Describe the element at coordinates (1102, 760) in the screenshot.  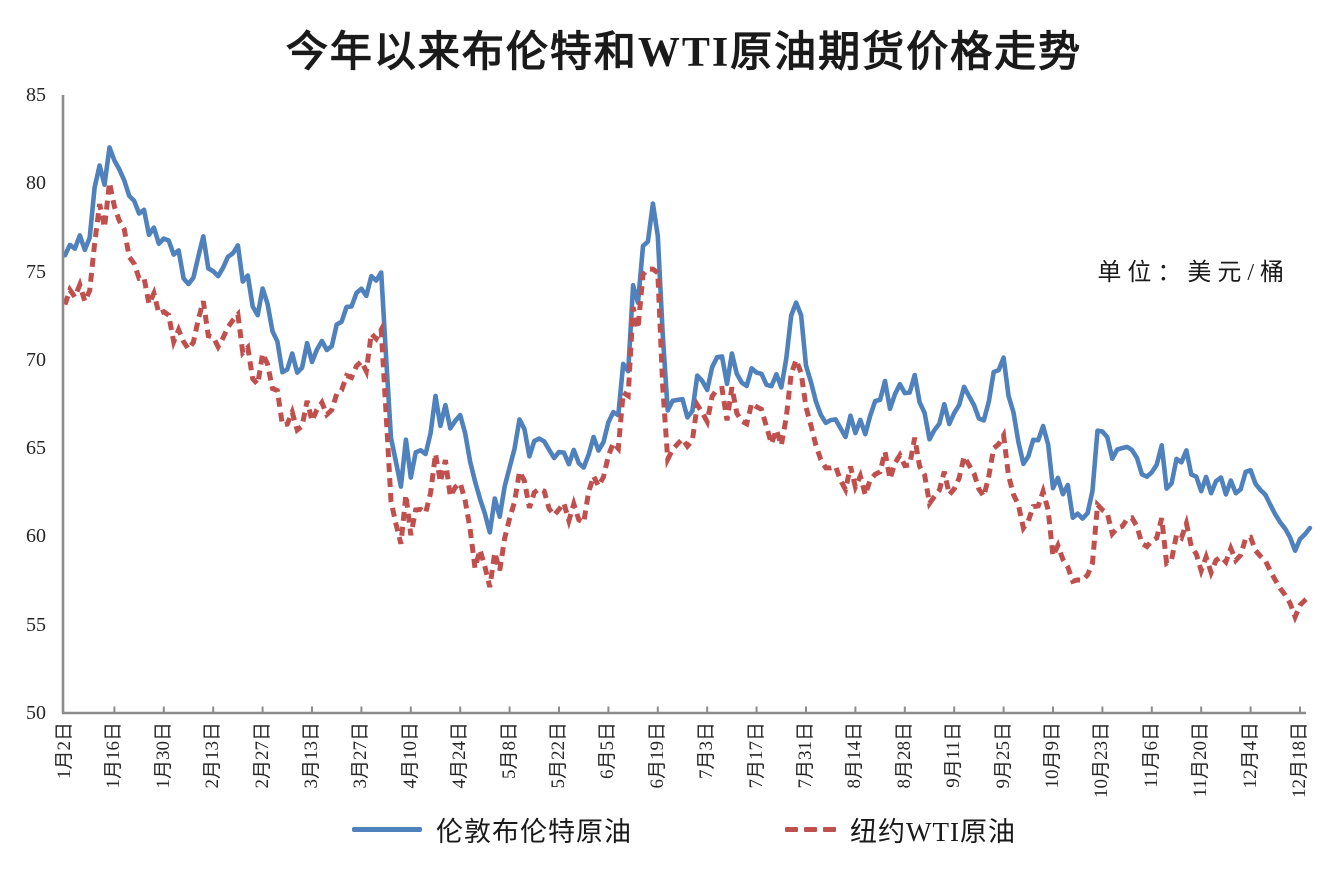
I see `x-tick-label: 10月23日` at that location.